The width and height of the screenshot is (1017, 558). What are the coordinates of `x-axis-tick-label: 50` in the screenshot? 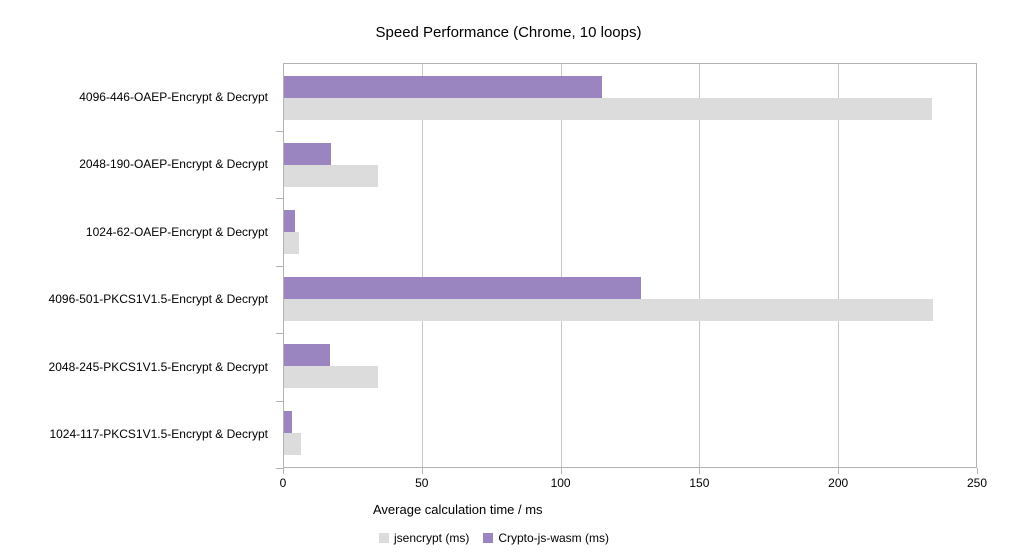 It's located at (422, 483).